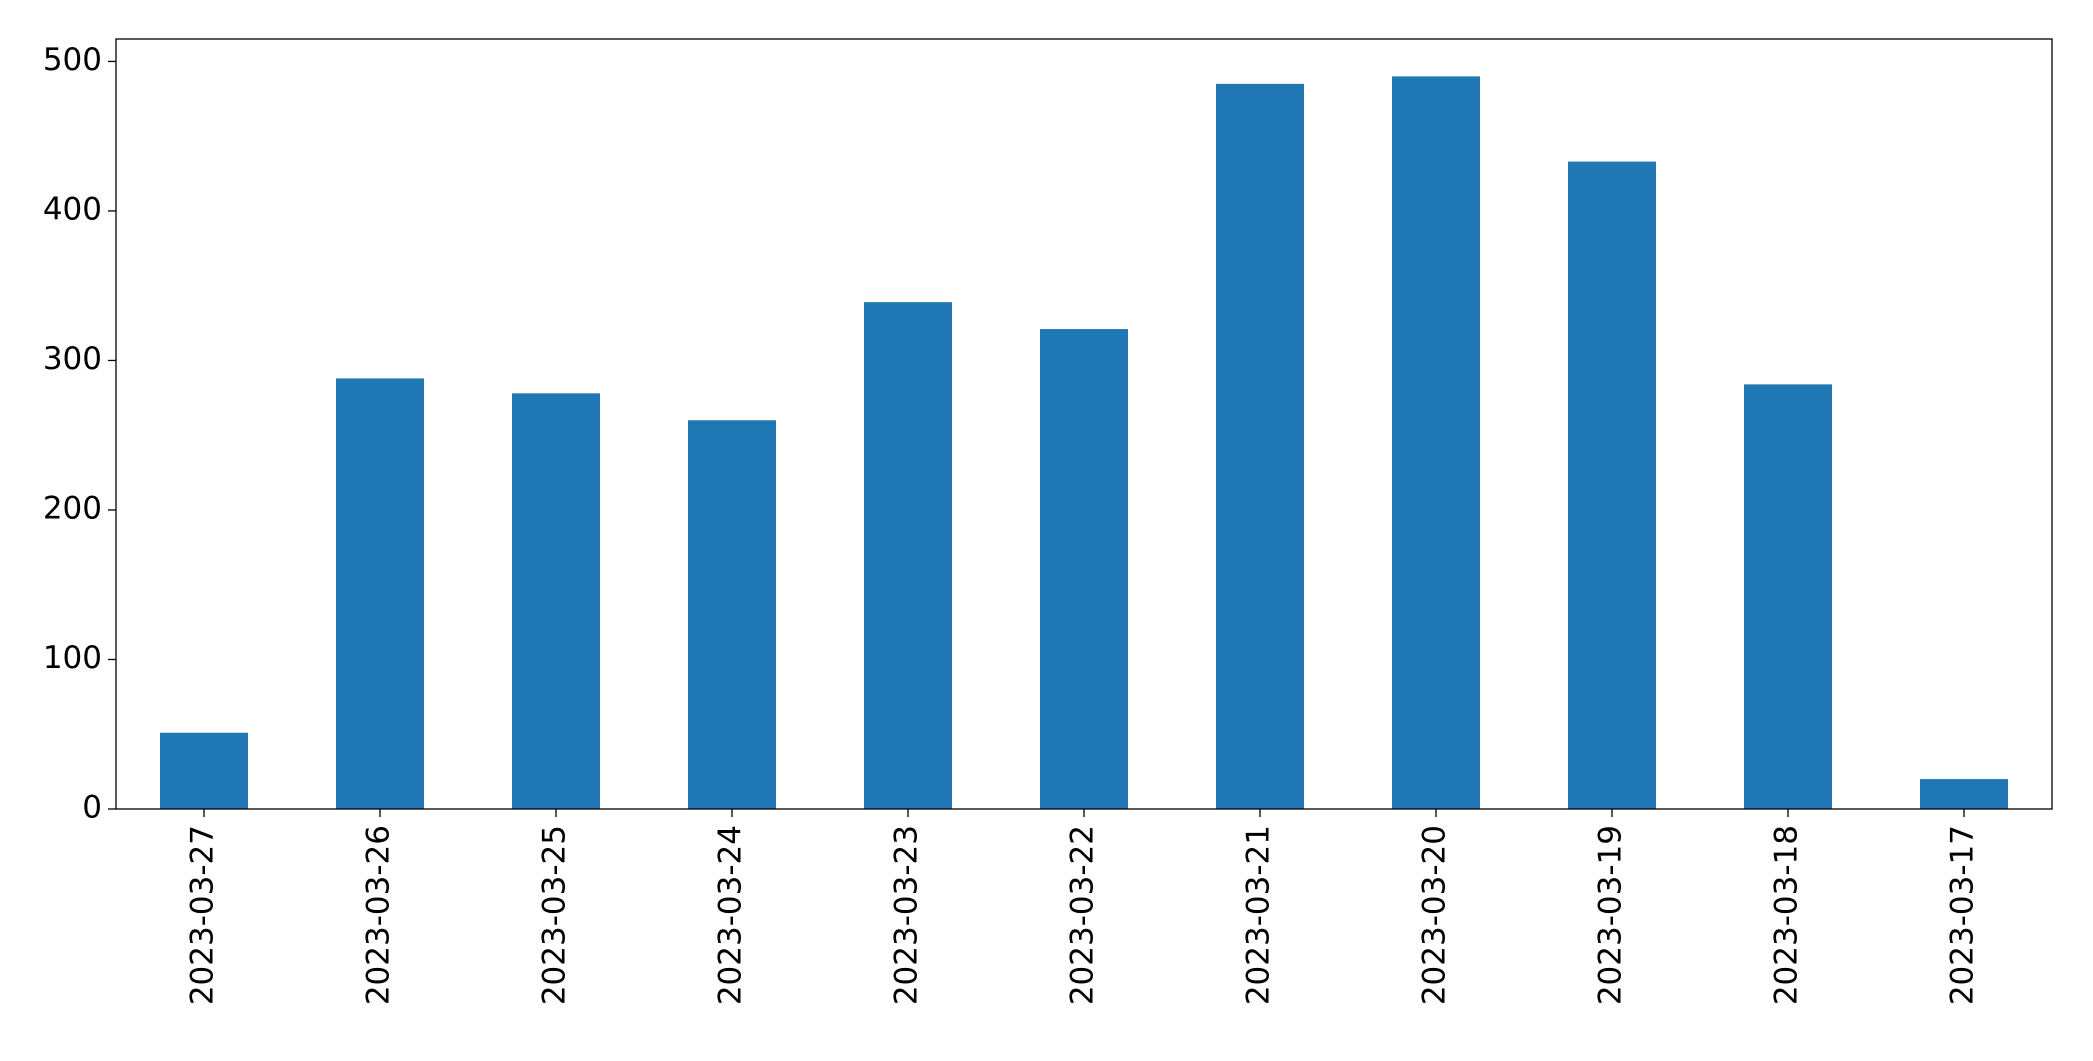 Image resolution: width=2093 pixels, height=1061 pixels. What do you see at coordinates (92, 808) in the screenshot?
I see `y-tick-label: 0` at bounding box center [92, 808].